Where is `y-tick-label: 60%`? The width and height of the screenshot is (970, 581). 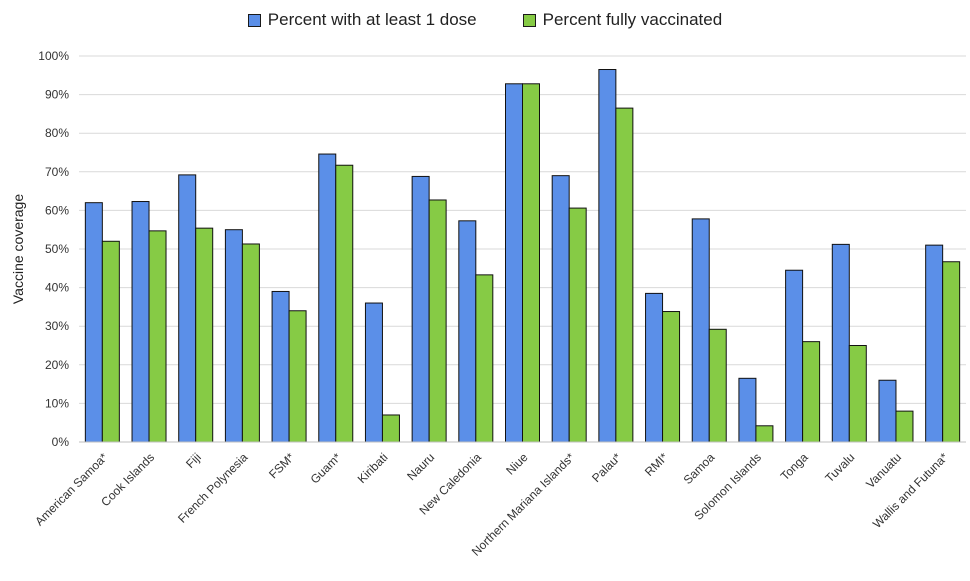 y-tick-label: 60% is located at coordinates (57, 210).